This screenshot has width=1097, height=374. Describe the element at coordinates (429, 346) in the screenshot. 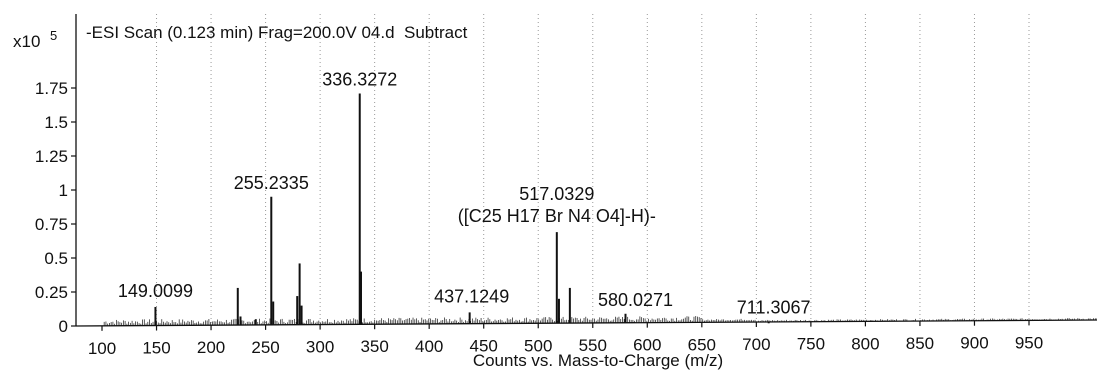

I see `x-tick-label: 400` at that location.